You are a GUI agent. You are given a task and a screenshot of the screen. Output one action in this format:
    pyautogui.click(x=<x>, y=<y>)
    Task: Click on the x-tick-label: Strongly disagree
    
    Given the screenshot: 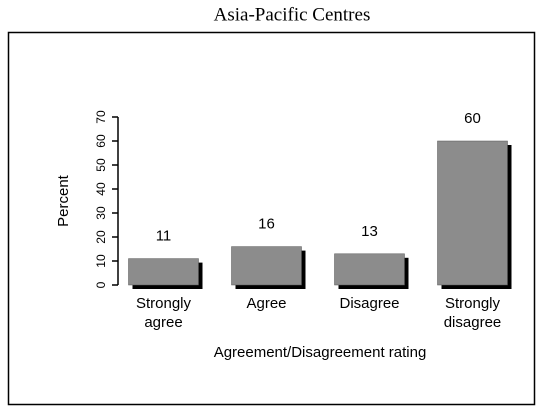 What is the action you would take?
    pyautogui.click(x=473, y=313)
    